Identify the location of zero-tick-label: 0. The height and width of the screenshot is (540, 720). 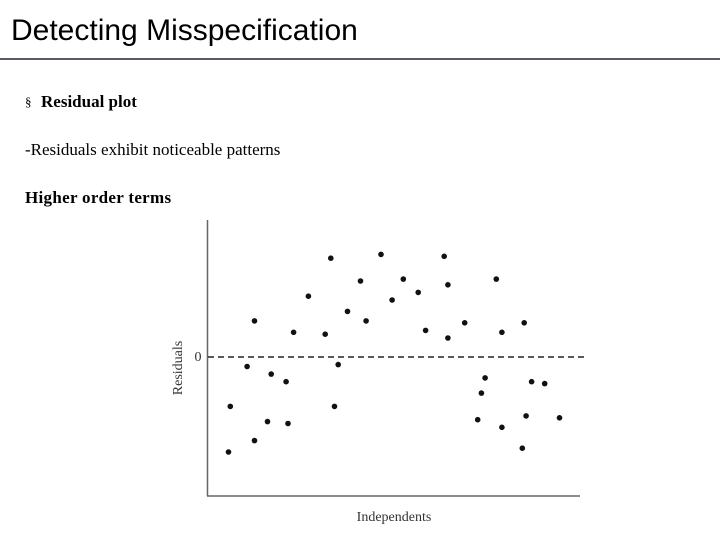
(198, 357).